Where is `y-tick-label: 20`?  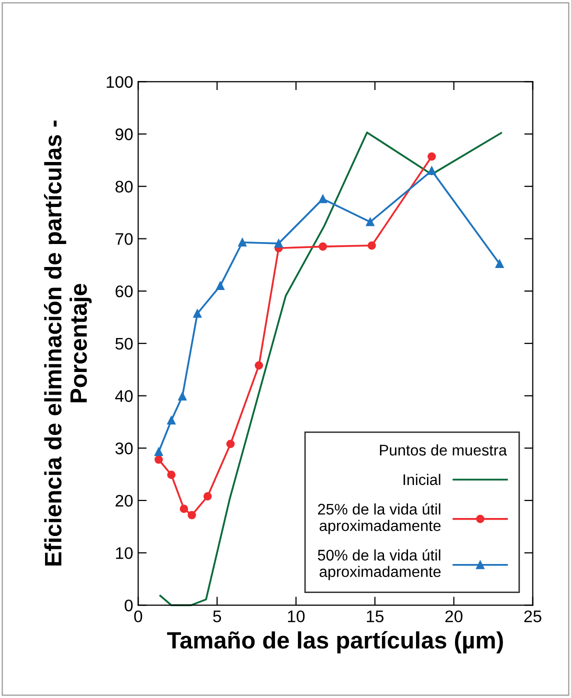 y-tick-label: 20 is located at coordinates (124, 500).